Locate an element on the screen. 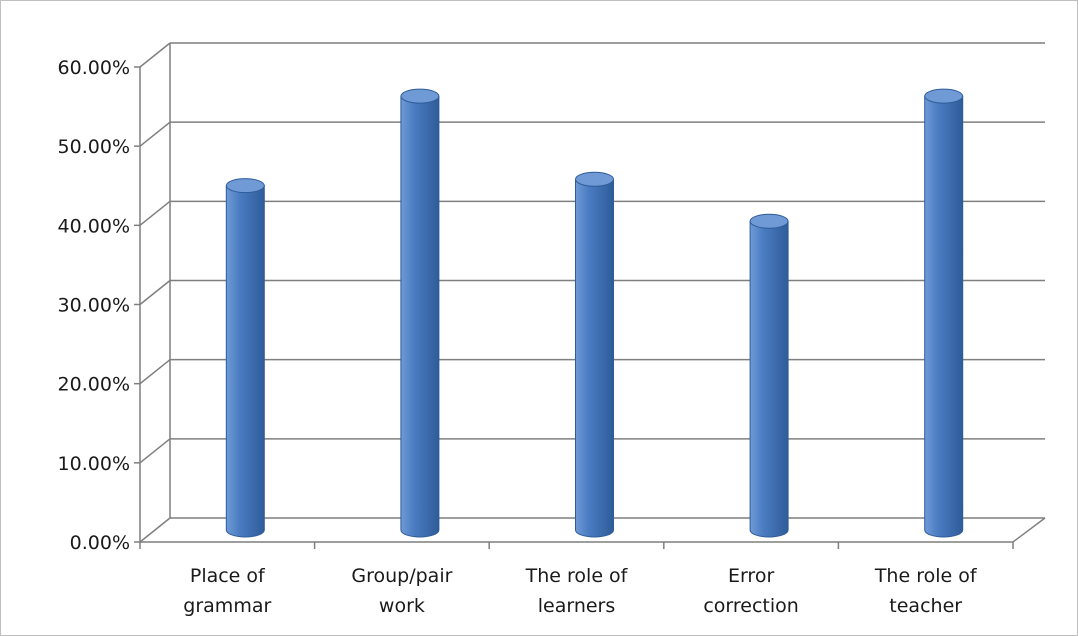  y-tick-label: 20.00% is located at coordinates (94, 385).